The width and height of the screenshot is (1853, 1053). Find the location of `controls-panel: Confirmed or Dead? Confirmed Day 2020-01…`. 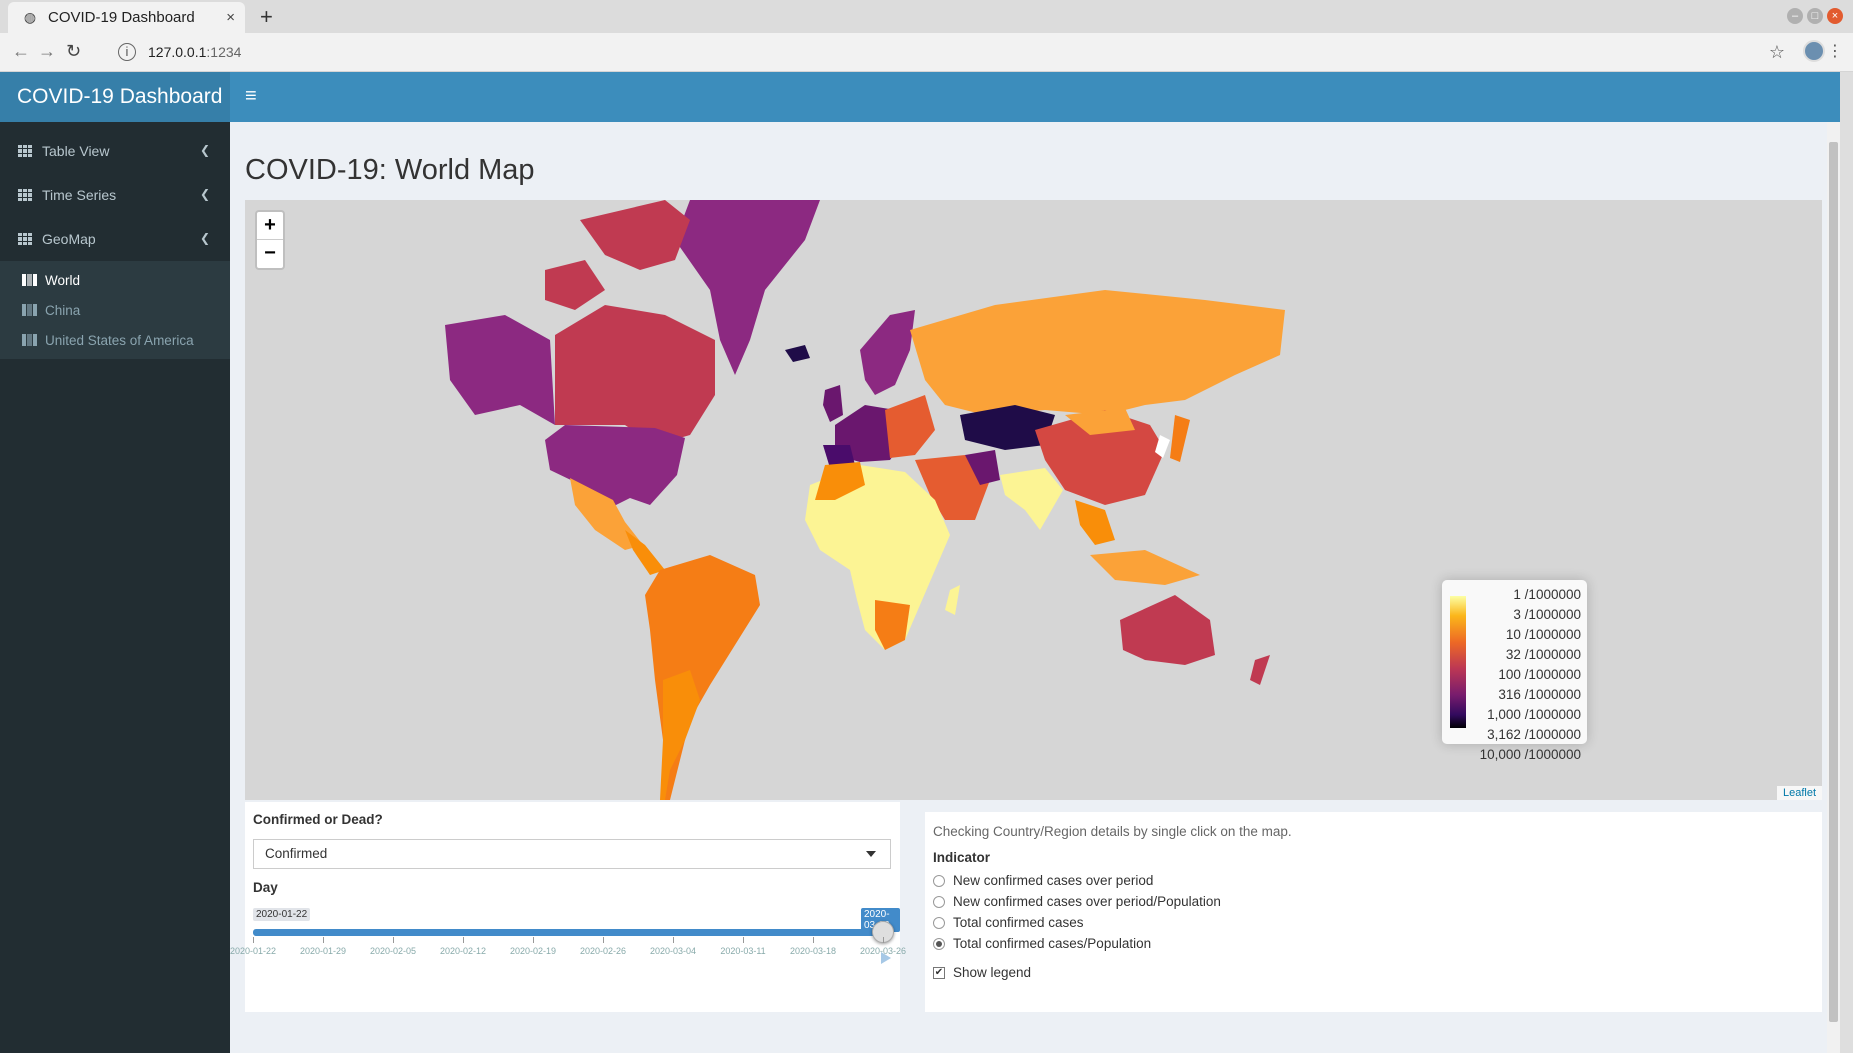

controls-panel: Confirmed or Dead? Confirmed Day 2020-01… is located at coordinates (568, 907).